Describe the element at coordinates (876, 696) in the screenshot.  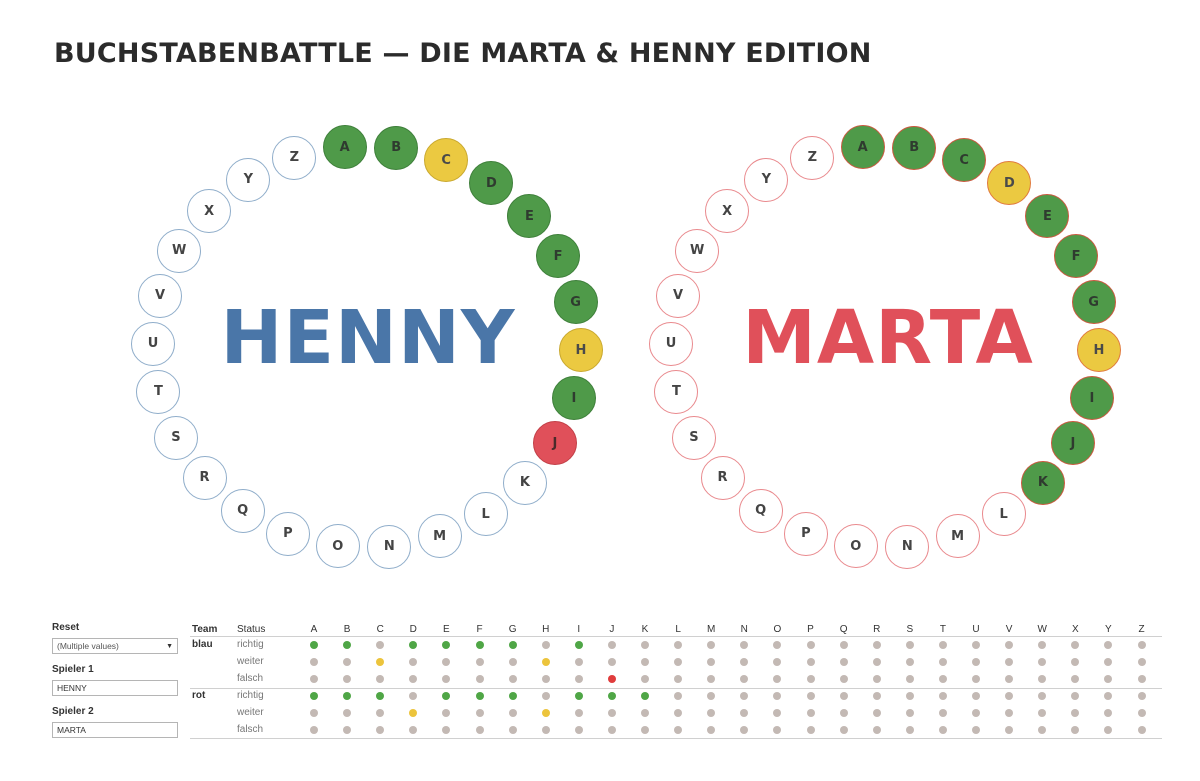
I see `status-dot-rot-richtig-r` at that location.